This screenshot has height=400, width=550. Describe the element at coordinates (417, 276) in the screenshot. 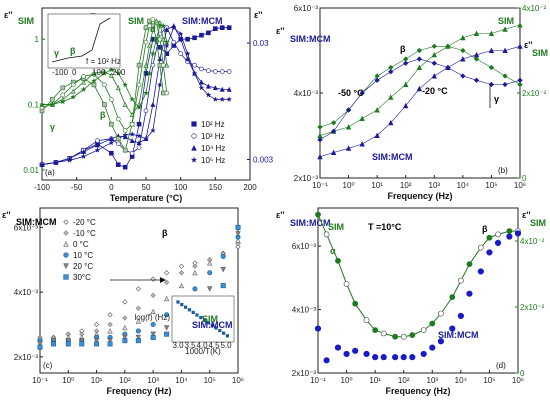

I see `d-sim-fit` at that location.